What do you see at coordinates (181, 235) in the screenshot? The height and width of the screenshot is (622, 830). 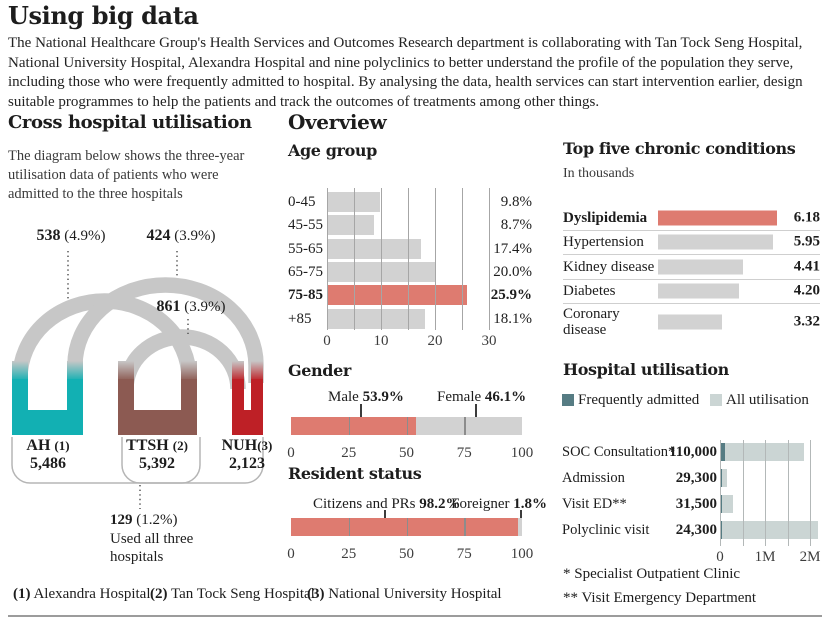 I see `overlap-label-ah-nuh: 424 (3.9%)` at bounding box center [181, 235].